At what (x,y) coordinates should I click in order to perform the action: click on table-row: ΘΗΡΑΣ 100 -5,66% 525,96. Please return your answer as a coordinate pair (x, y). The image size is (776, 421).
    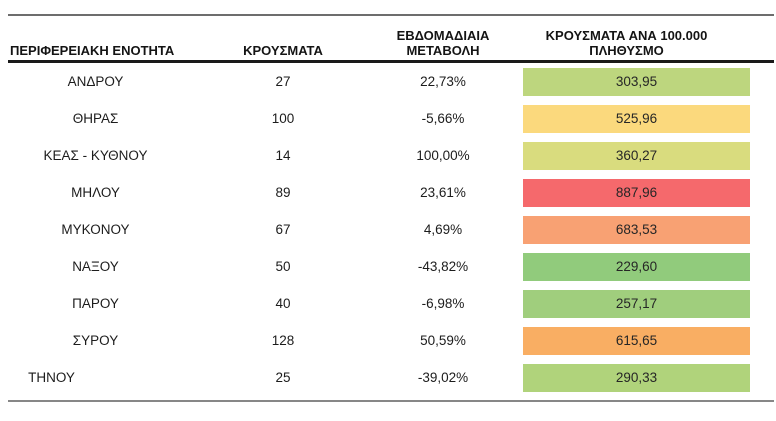
    Looking at the image, I should click on (391, 118).